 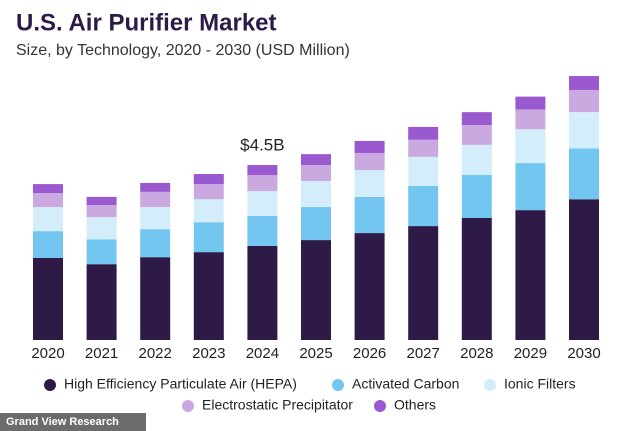 What do you see at coordinates (146, 22) in the screenshot?
I see `chart-title: U.S. Air Purifier Market` at bounding box center [146, 22].